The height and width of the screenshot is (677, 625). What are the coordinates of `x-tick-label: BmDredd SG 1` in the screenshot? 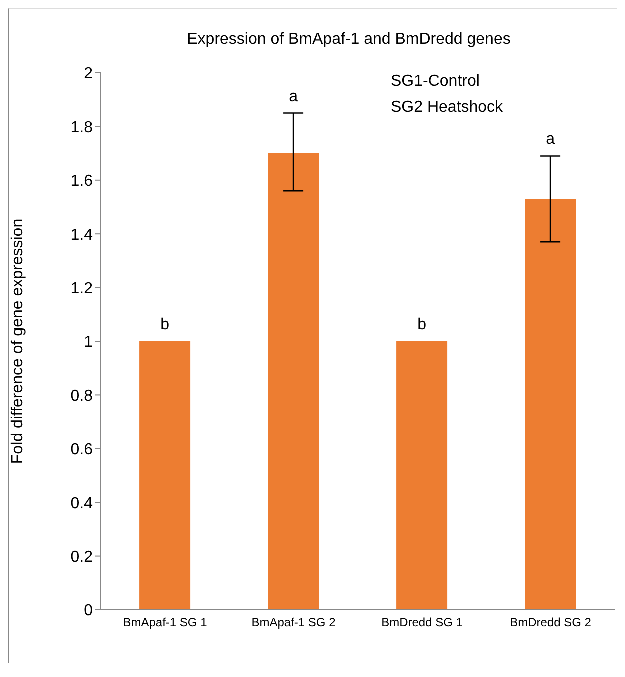 It's located at (423, 623).